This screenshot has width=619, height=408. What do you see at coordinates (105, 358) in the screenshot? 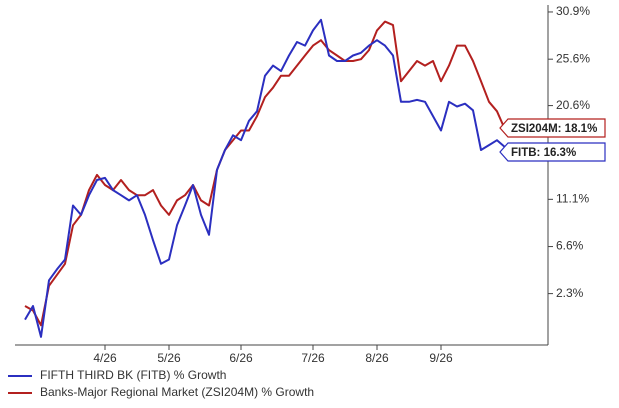
I see `x-tick-label: 4/26` at bounding box center [105, 358].